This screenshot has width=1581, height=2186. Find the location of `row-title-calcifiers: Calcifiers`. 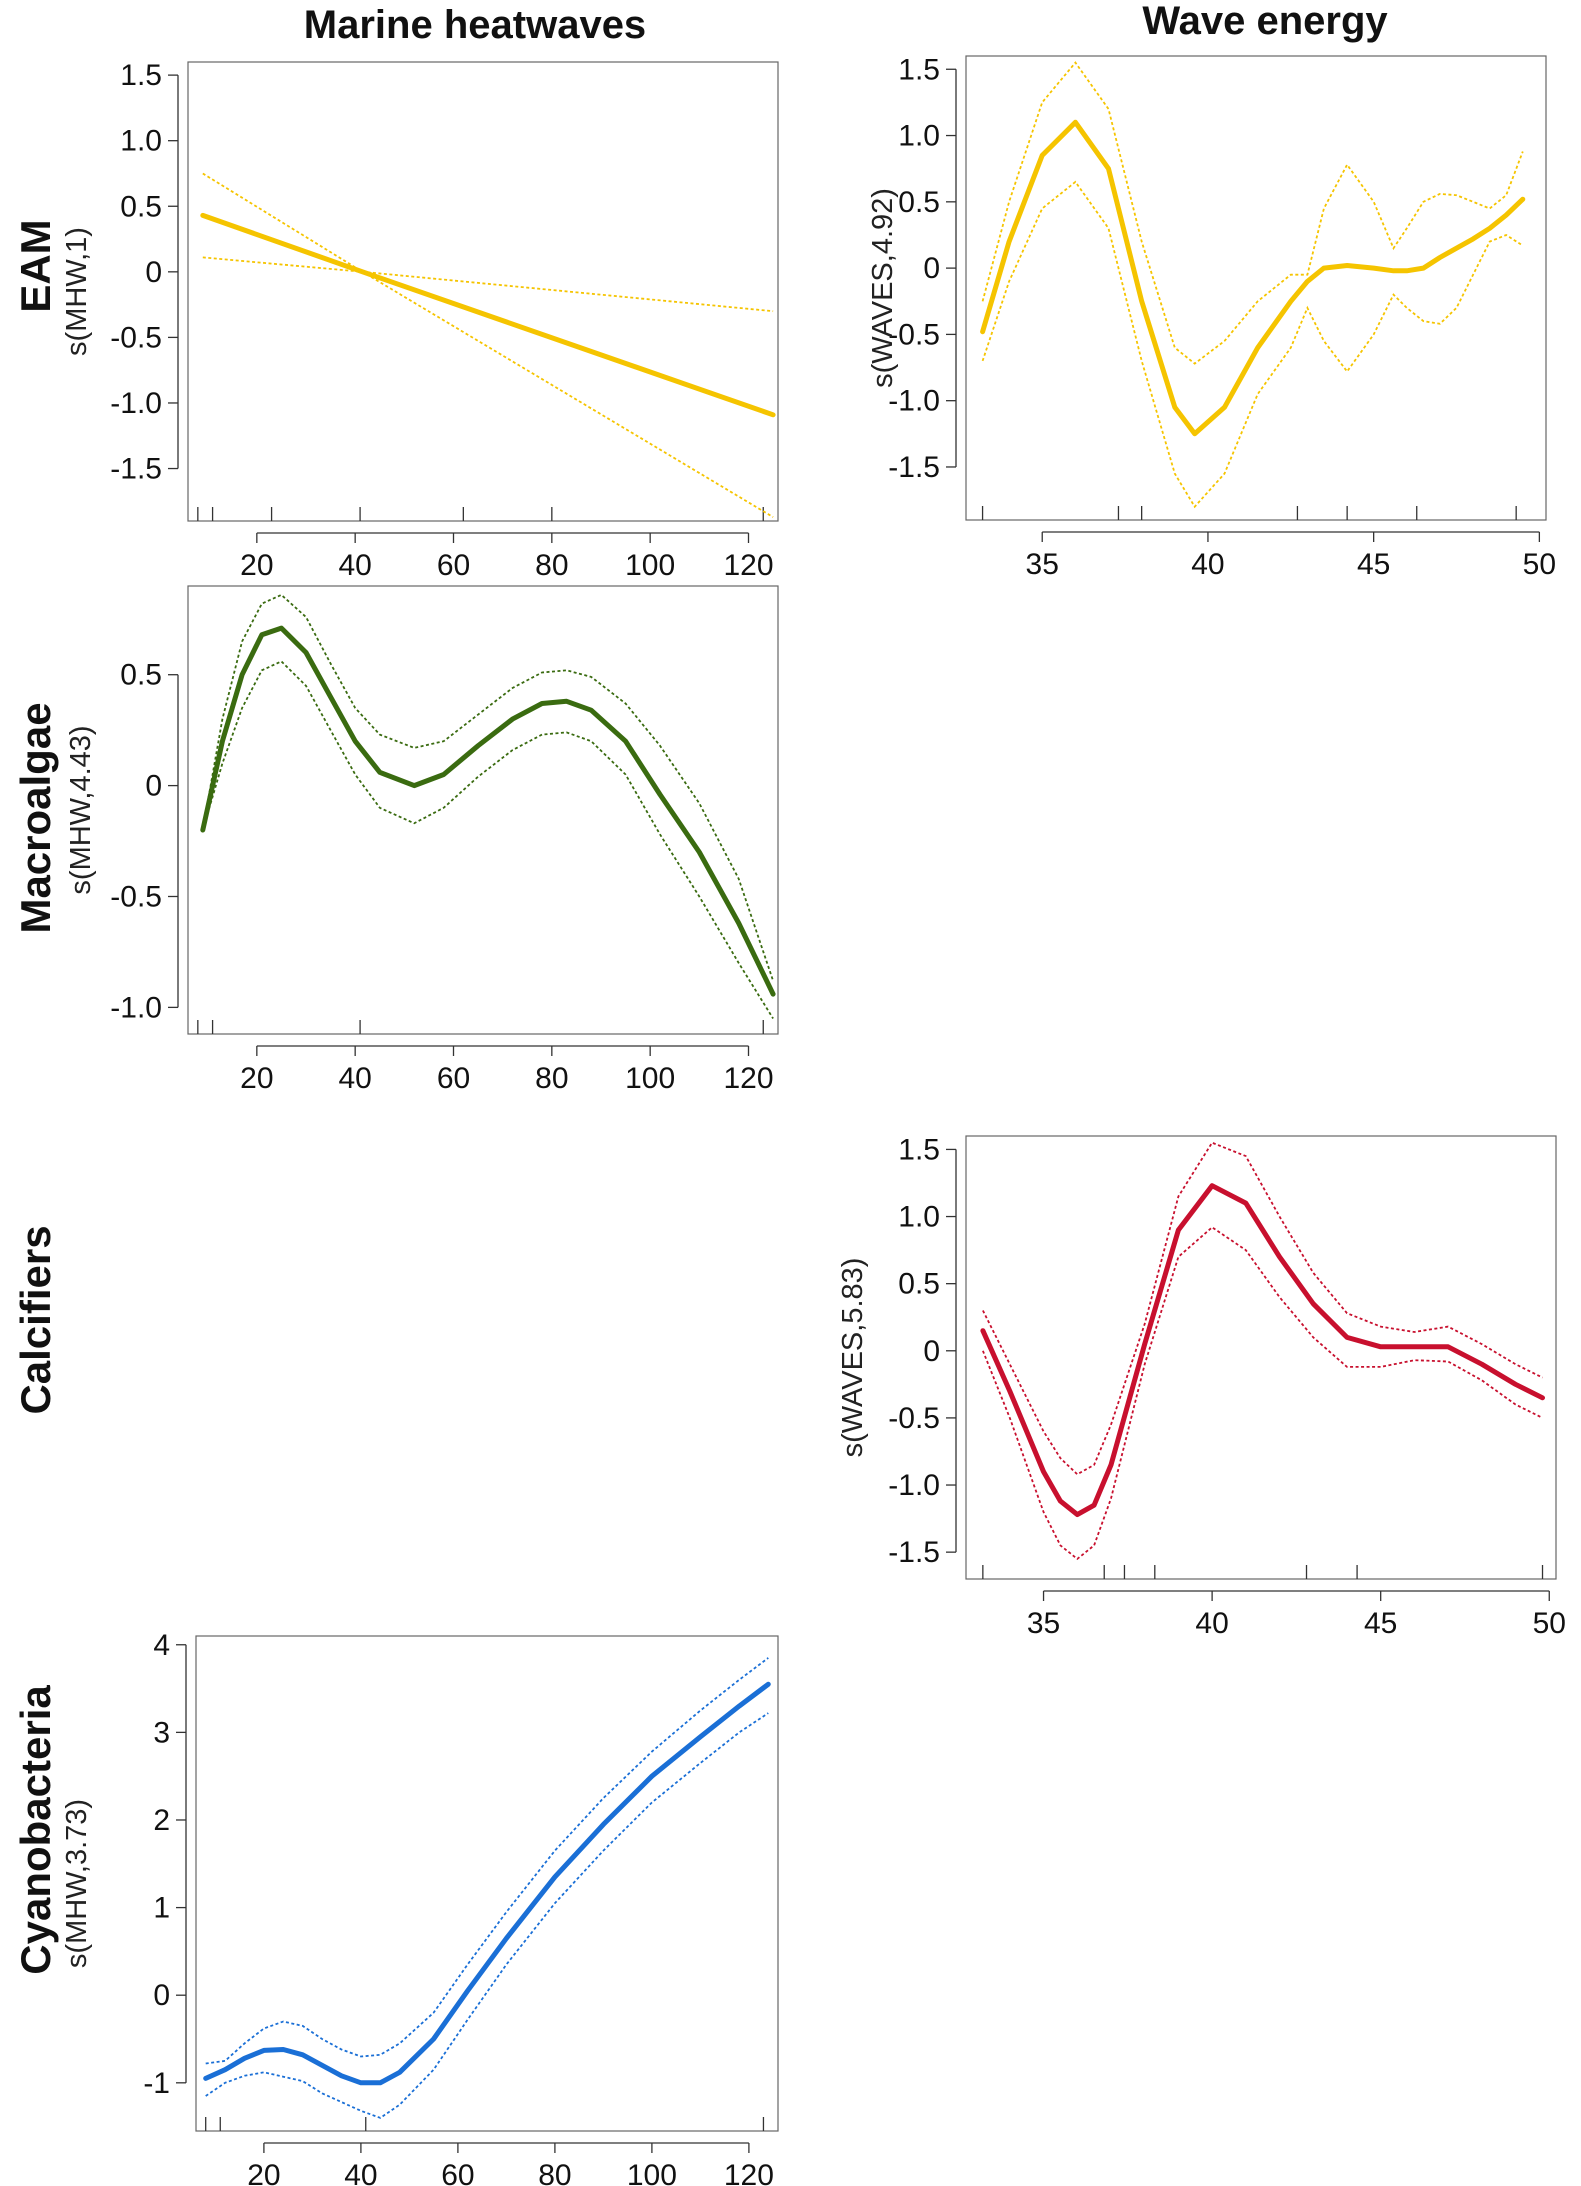

row-title-calcifiers: Calcifiers is located at coordinates (35, 1319).